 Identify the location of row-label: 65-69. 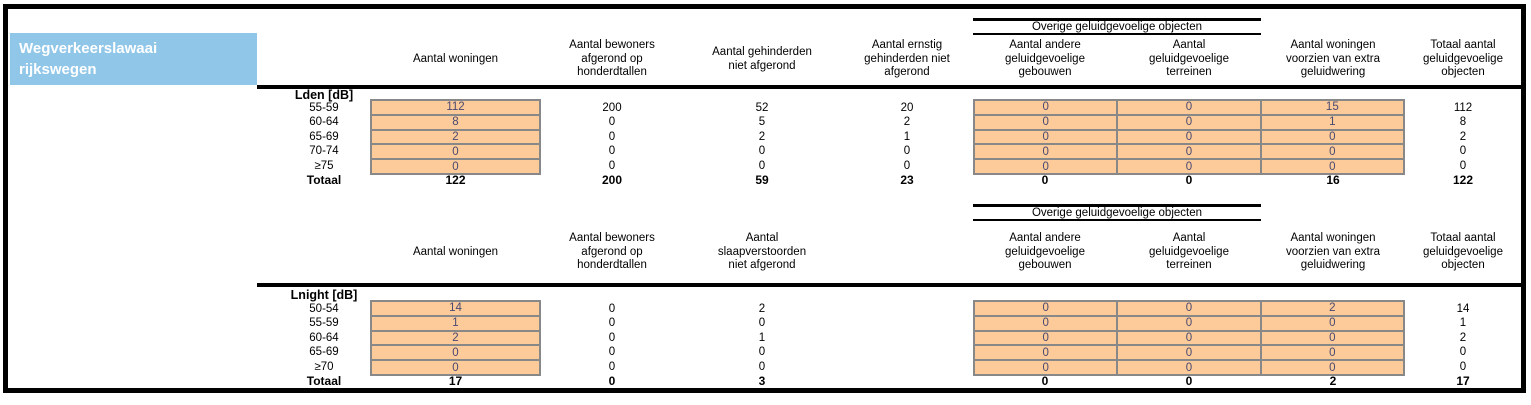
(324, 136).